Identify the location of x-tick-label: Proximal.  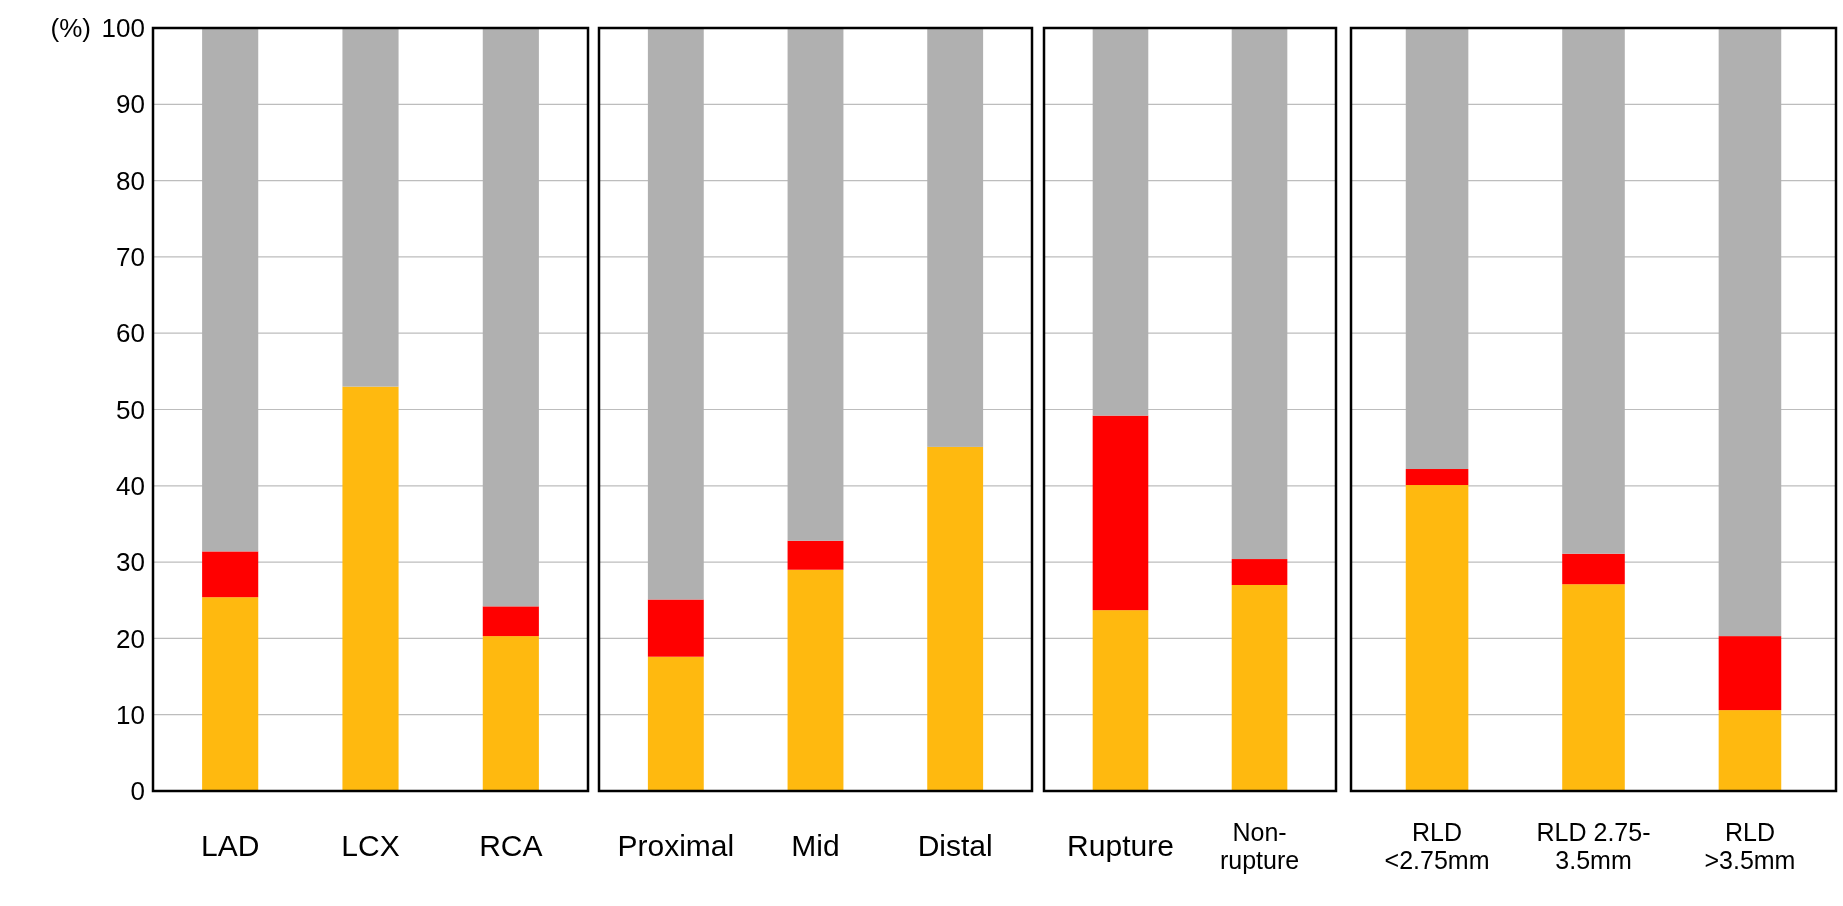
(676, 845).